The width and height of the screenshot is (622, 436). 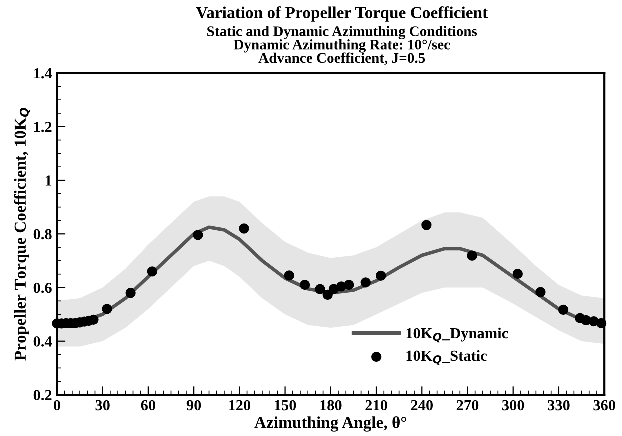 I want to click on x-tick-label: 90, so click(x=194, y=405).